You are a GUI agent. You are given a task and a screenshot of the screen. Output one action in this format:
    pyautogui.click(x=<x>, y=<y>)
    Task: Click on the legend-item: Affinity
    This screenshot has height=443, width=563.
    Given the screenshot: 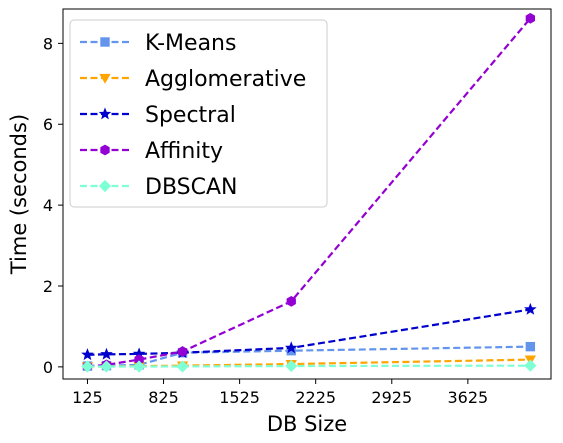 What is the action you would take?
    pyautogui.click(x=151, y=151)
    